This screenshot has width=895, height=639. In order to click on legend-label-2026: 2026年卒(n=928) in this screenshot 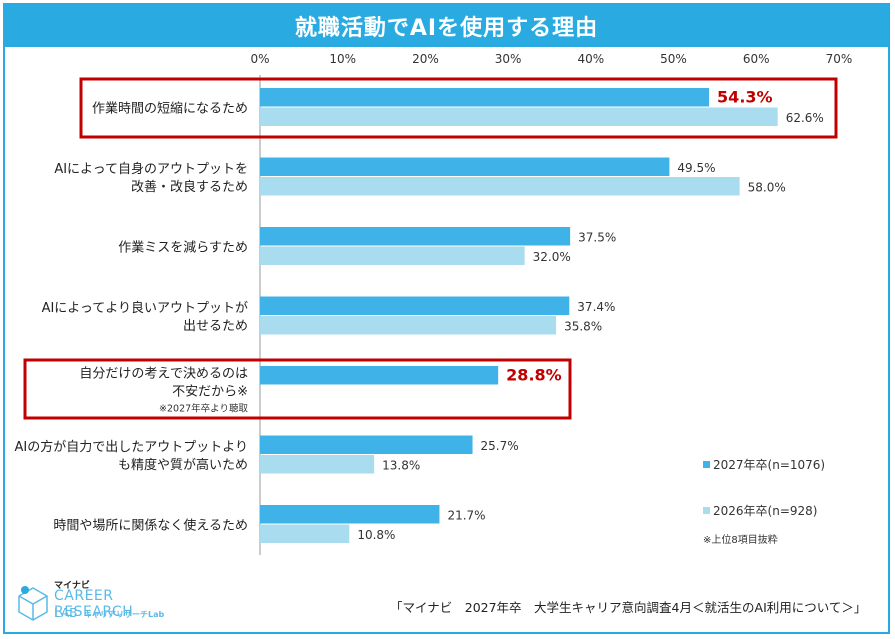, I will do `click(765, 510)`.